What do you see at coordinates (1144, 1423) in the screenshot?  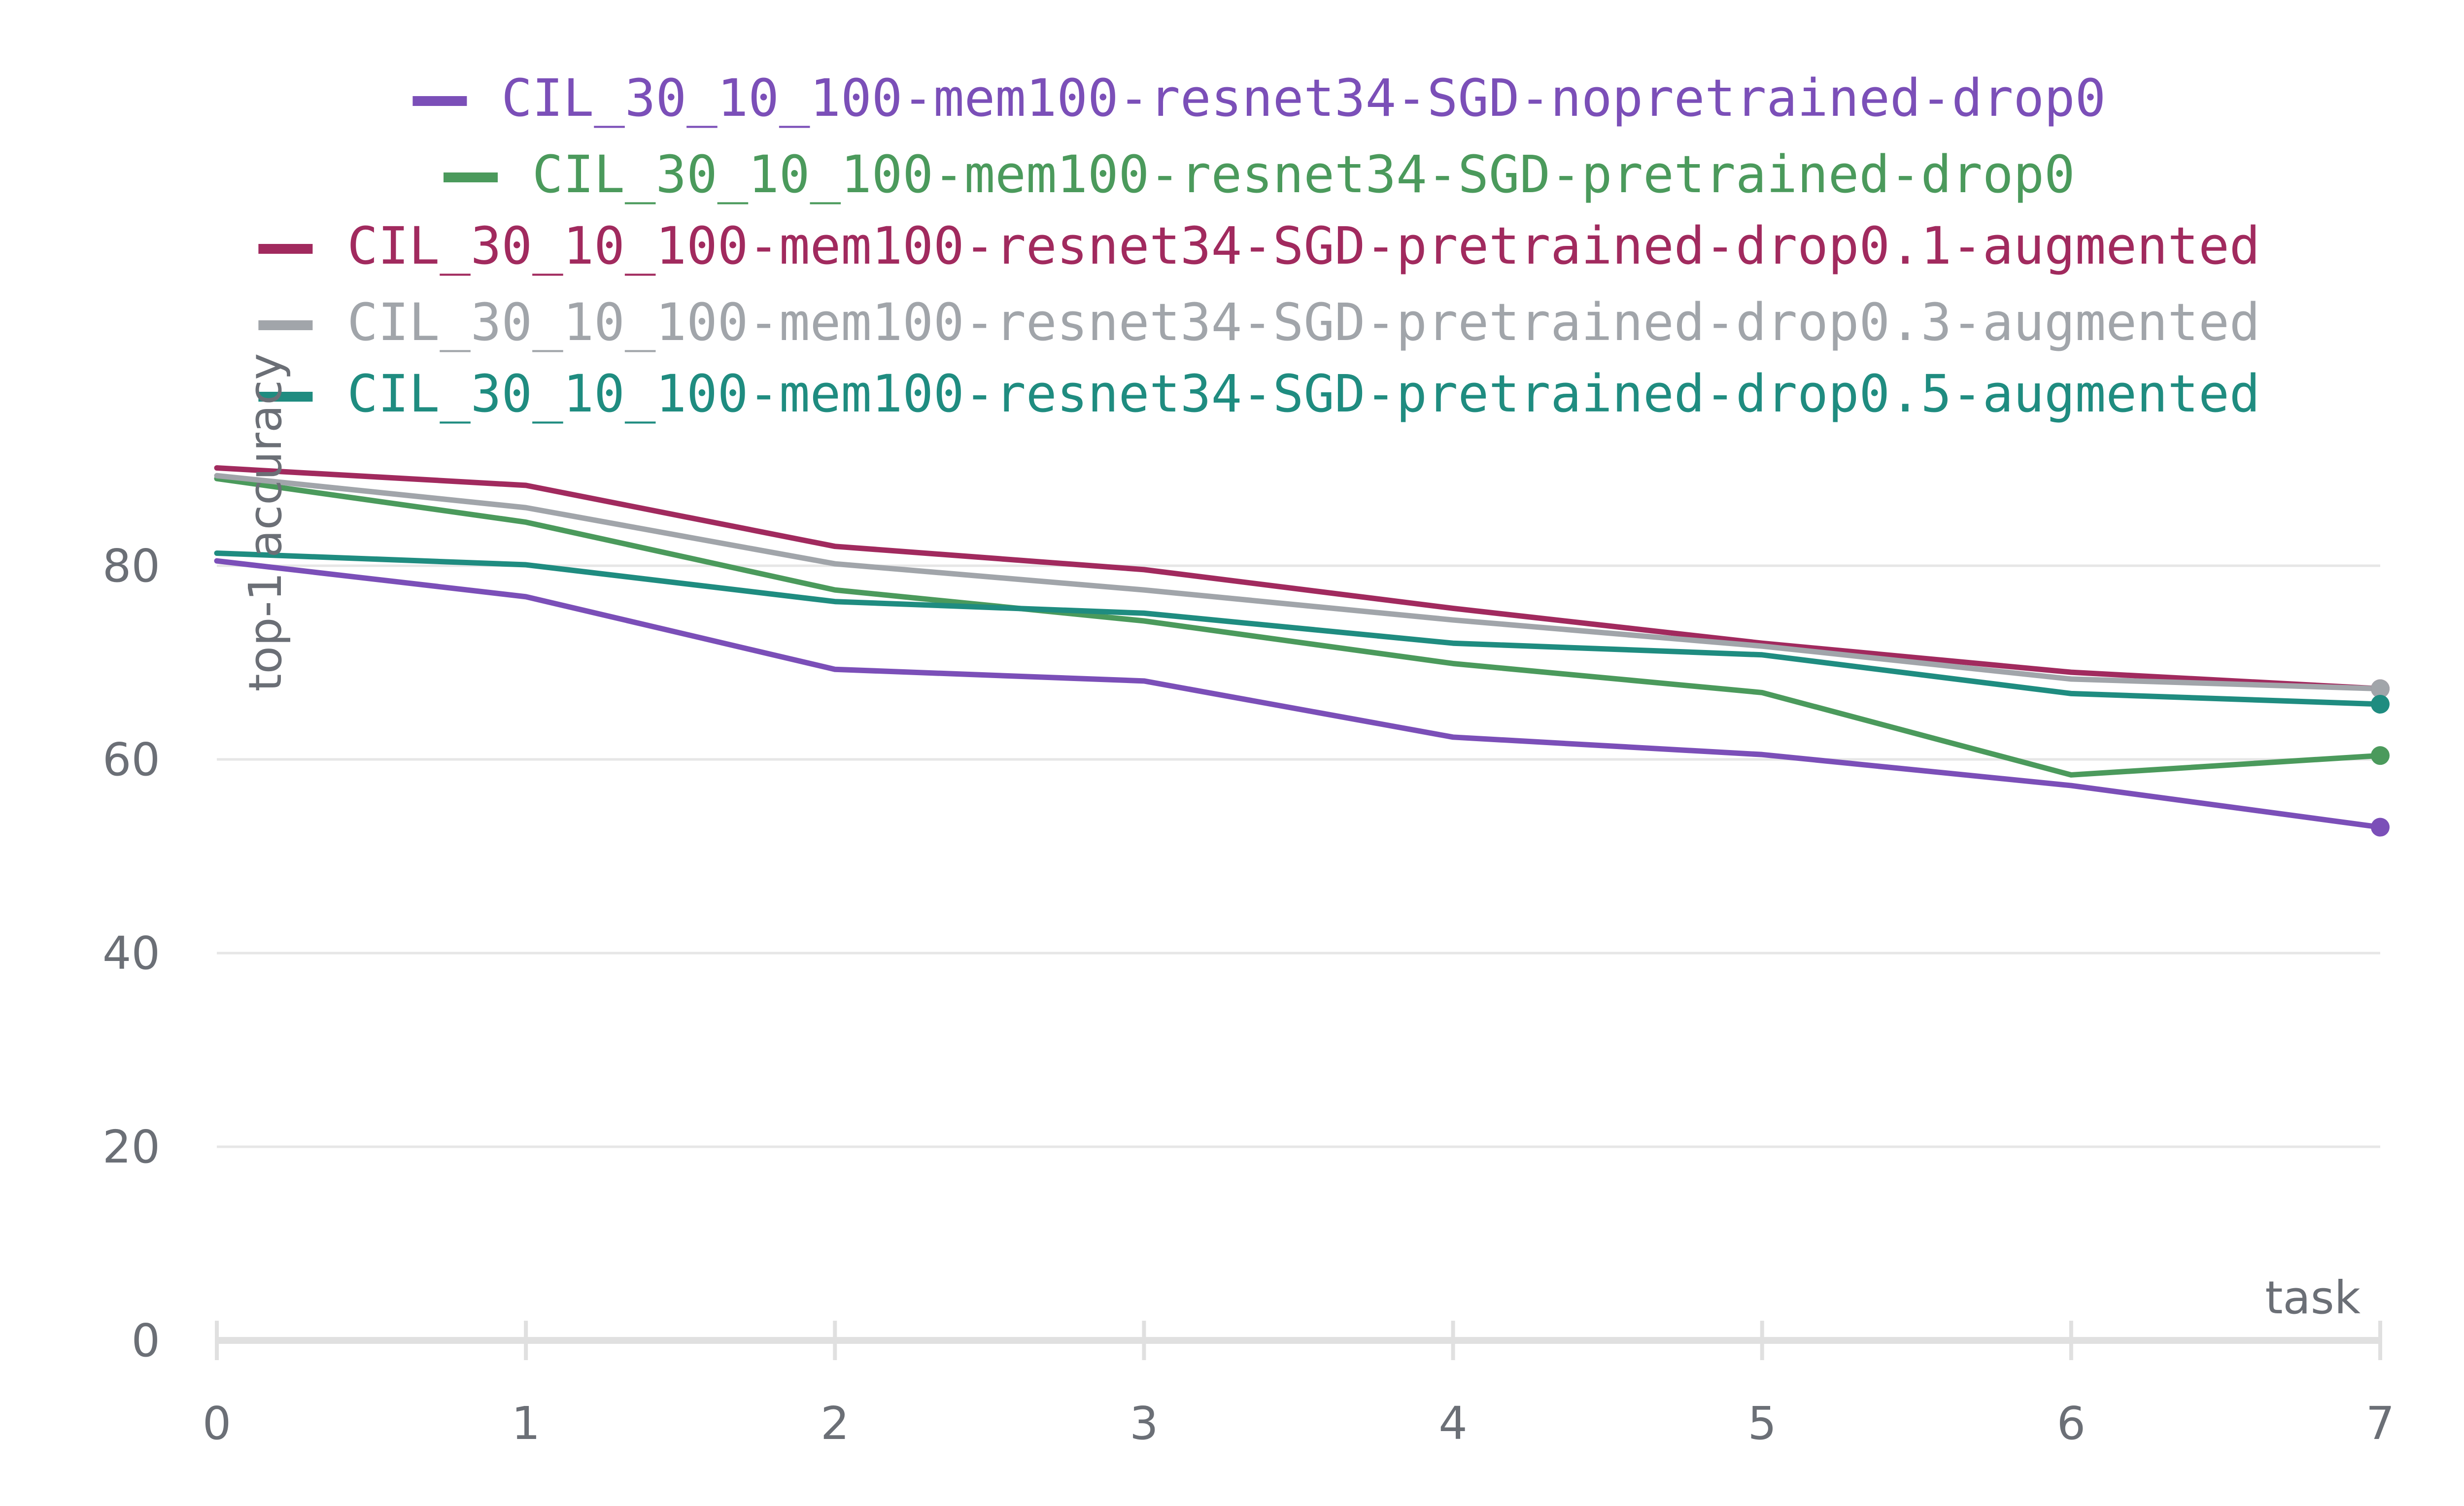 I see `x-tick-label-3: 3` at bounding box center [1144, 1423].